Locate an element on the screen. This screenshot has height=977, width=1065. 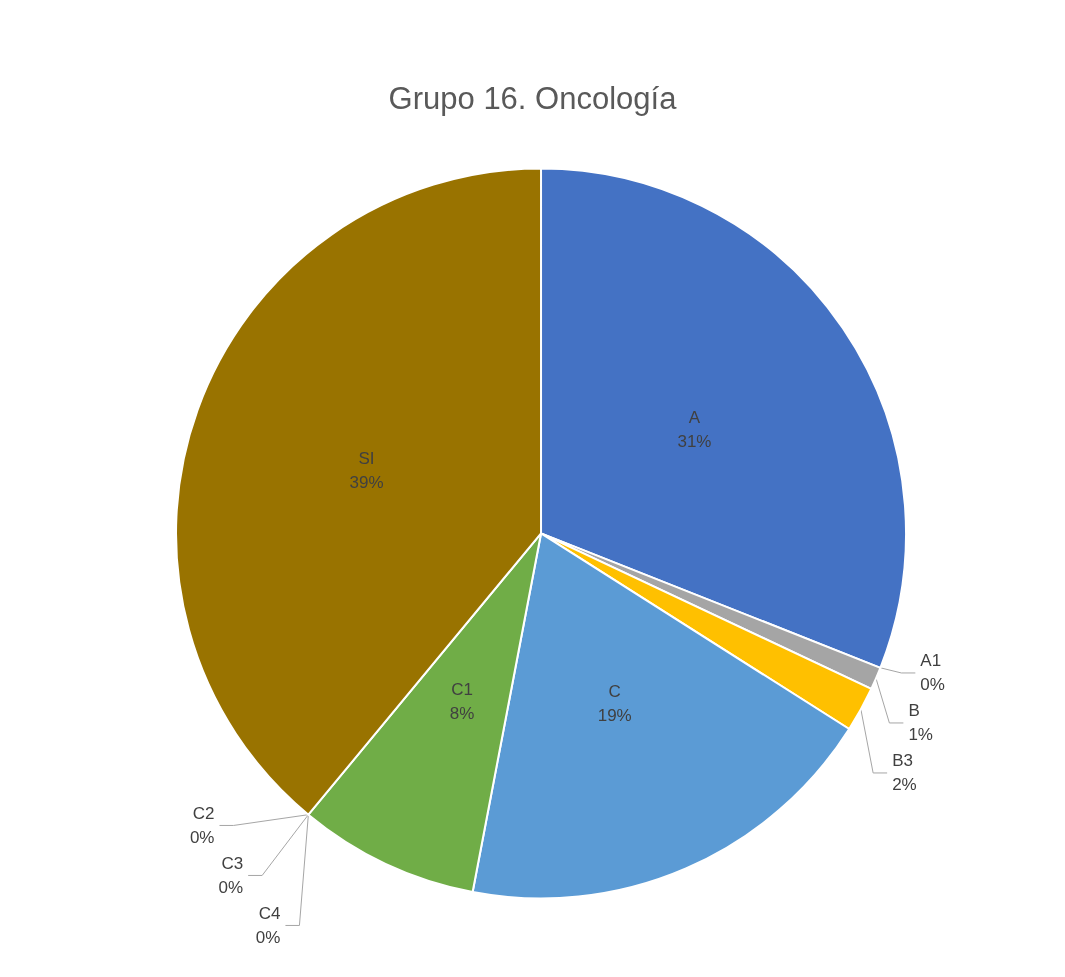
data-label: 1% is located at coordinates (920, 735).